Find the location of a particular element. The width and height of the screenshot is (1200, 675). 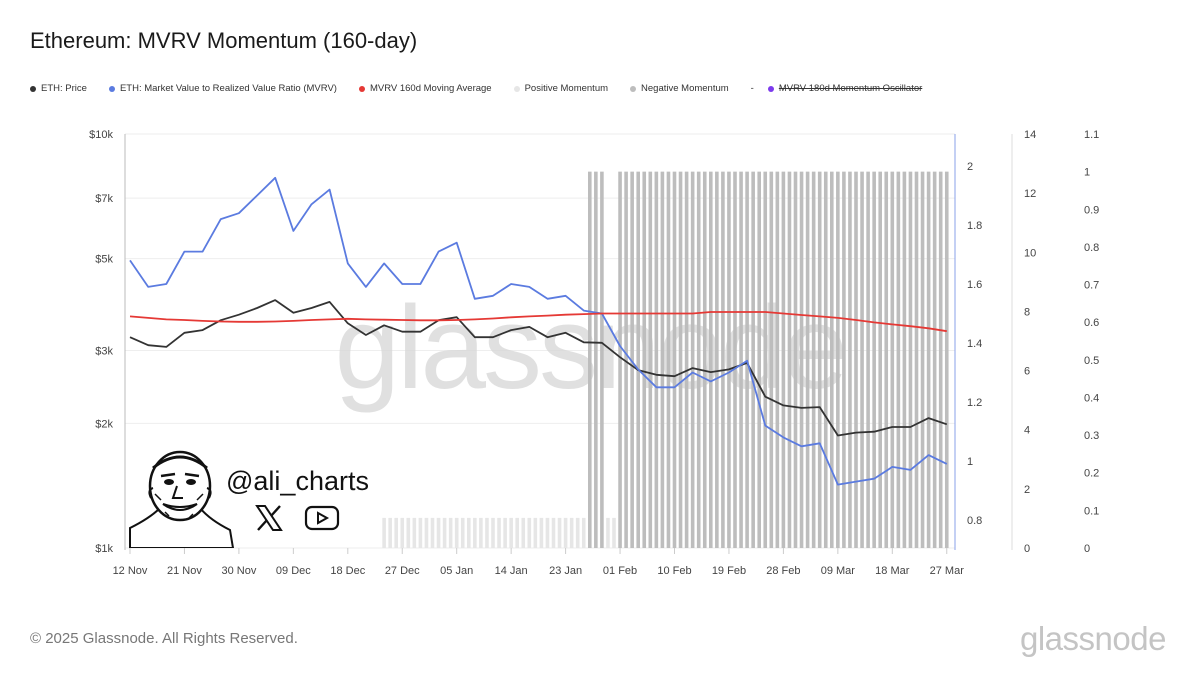

x-axis-tick-label: 18 Dec is located at coordinates (347, 571).